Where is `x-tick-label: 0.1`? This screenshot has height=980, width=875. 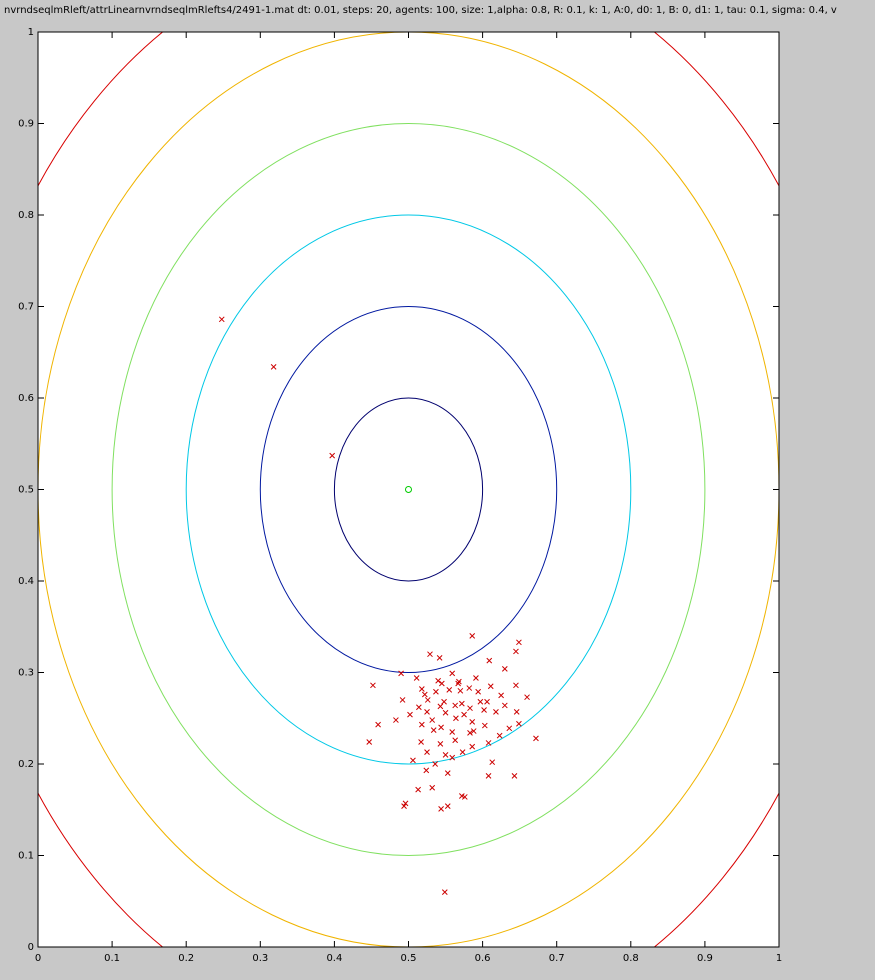
x-tick-label: 0.1 is located at coordinates (112, 958).